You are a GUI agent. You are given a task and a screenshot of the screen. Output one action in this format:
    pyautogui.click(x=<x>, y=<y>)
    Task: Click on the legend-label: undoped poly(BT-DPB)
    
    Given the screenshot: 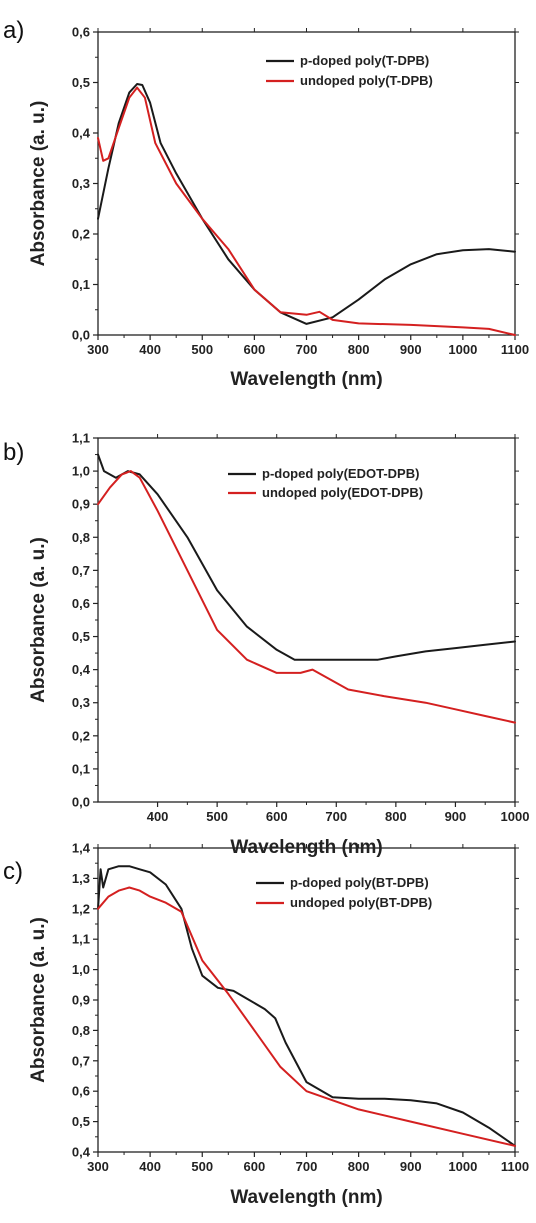 What is the action you would take?
    pyautogui.click(x=361, y=902)
    